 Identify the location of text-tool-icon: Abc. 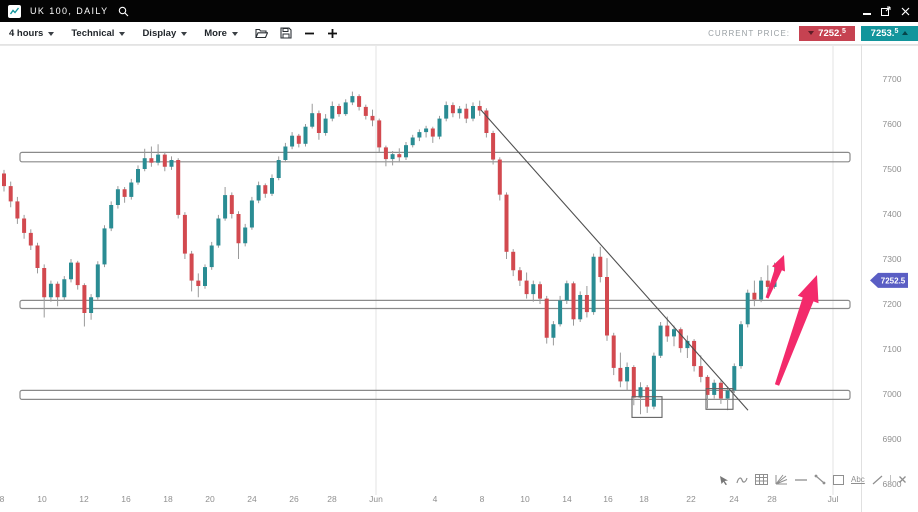
(858, 479).